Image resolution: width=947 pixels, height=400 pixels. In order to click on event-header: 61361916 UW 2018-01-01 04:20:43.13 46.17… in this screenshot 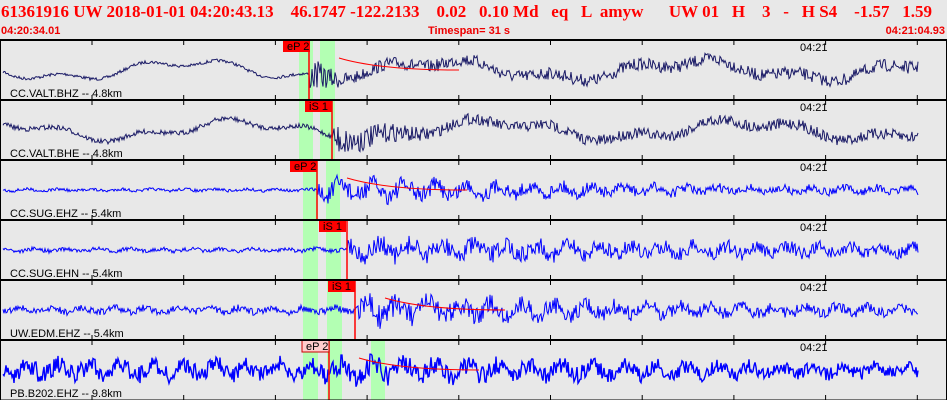, I will do `click(473, 20)`.